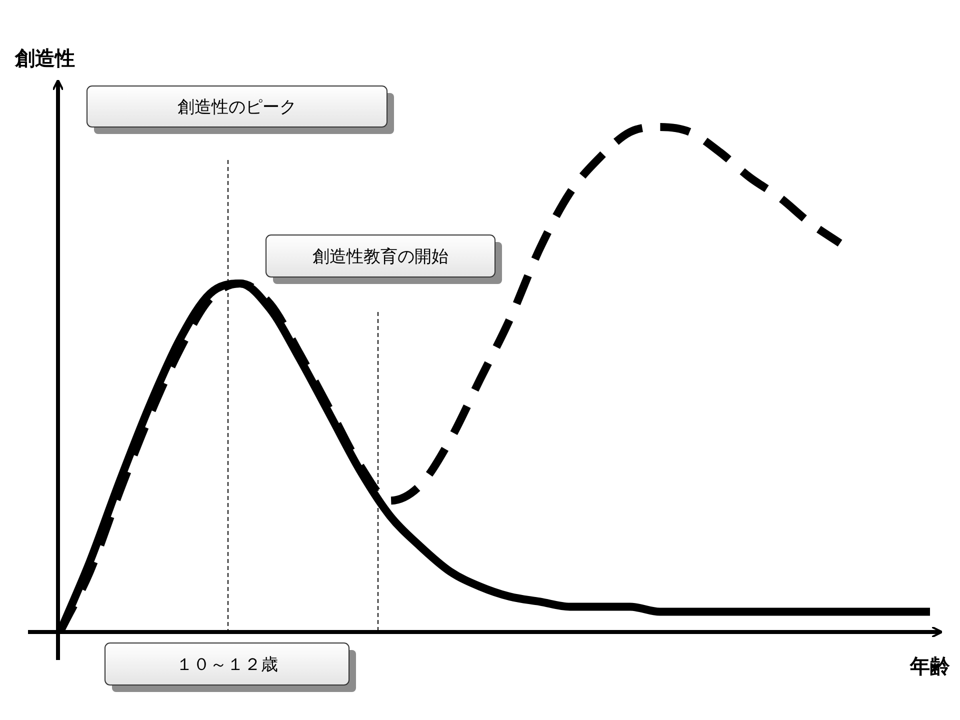 The width and height of the screenshot is (960, 720). I want to click on text: １０～１２歳, so click(227, 665).